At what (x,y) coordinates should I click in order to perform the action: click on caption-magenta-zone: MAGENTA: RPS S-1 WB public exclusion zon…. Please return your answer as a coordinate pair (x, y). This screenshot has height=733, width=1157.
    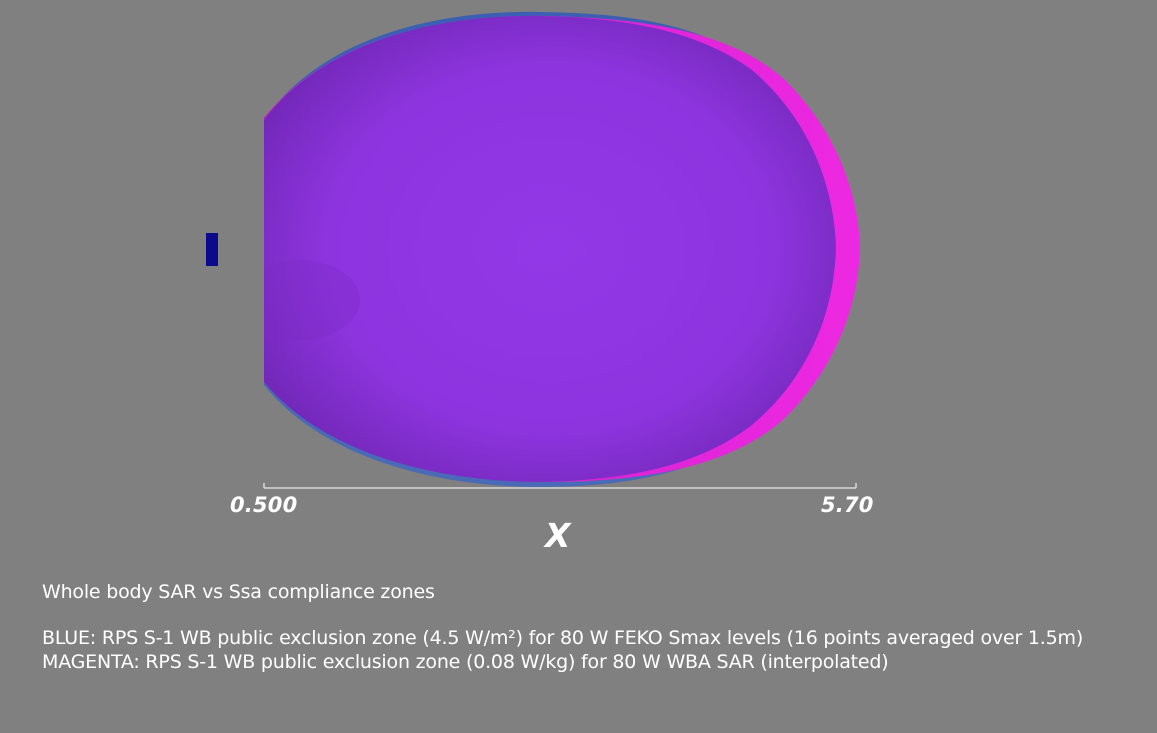
    Looking at the image, I should click on (465, 662).